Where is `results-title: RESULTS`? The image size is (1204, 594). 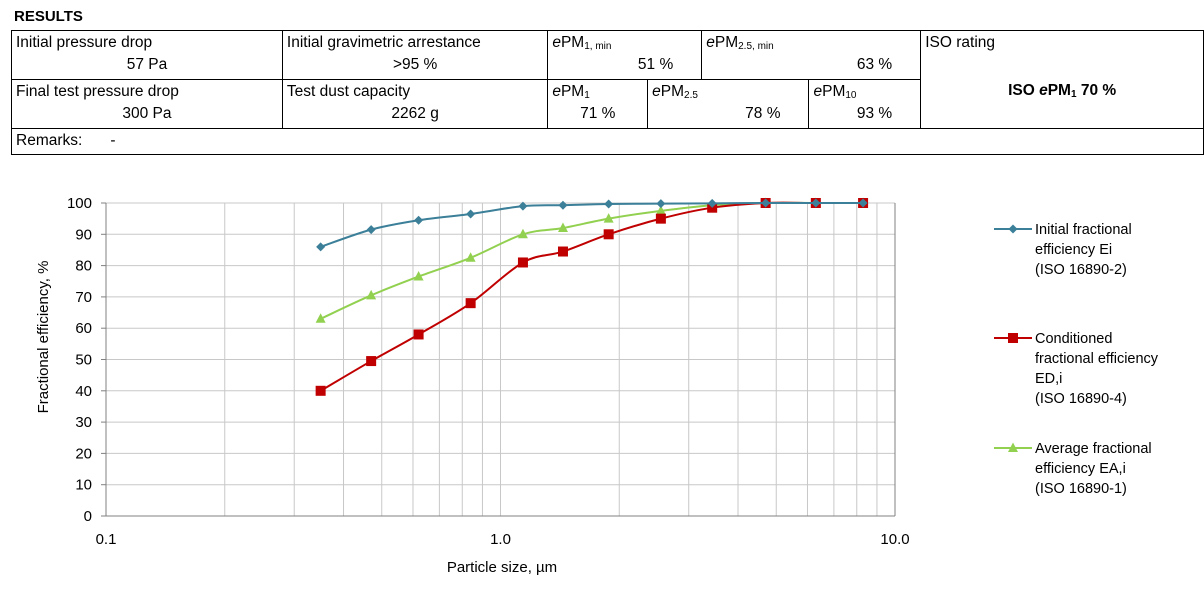 results-title: RESULTS is located at coordinates (48, 16).